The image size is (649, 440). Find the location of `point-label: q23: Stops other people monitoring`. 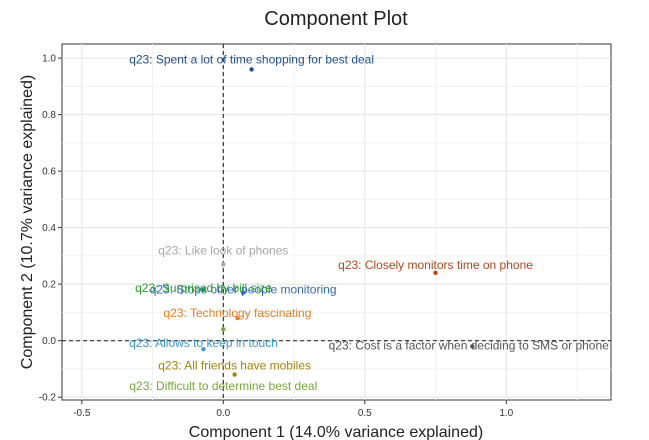

point-label: q23: Stops other people monitoring is located at coordinates (243, 290).